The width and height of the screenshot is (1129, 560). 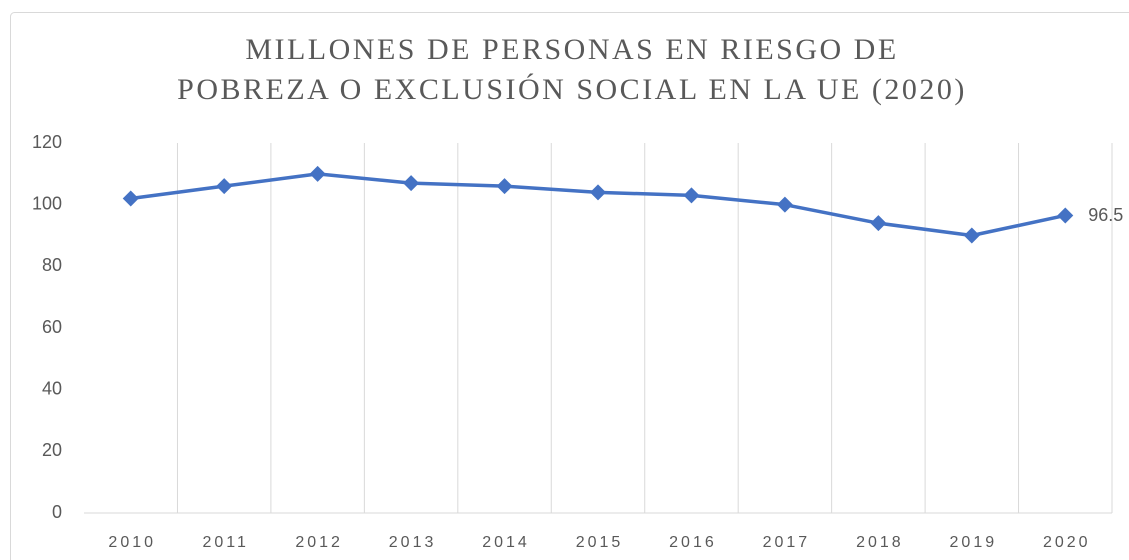 What do you see at coordinates (787, 542) in the screenshot?
I see `x-tick-label: 2017` at bounding box center [787, 542].